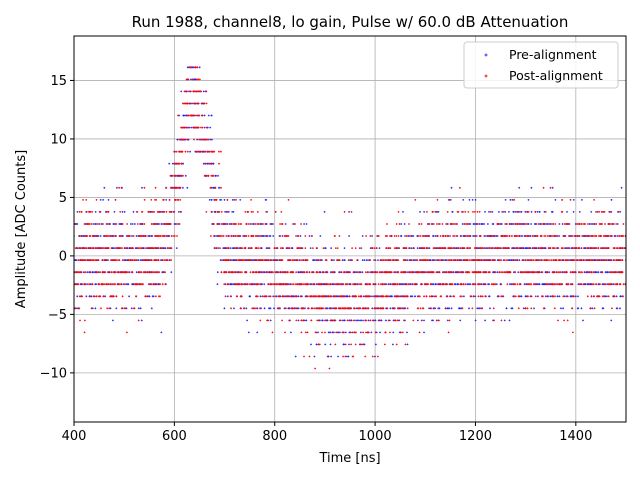 This screenshot has width=640, height=480. Describe the element at coordinates (63, 256) in the screenshot. I see `y-tick-label: 0` at that location.